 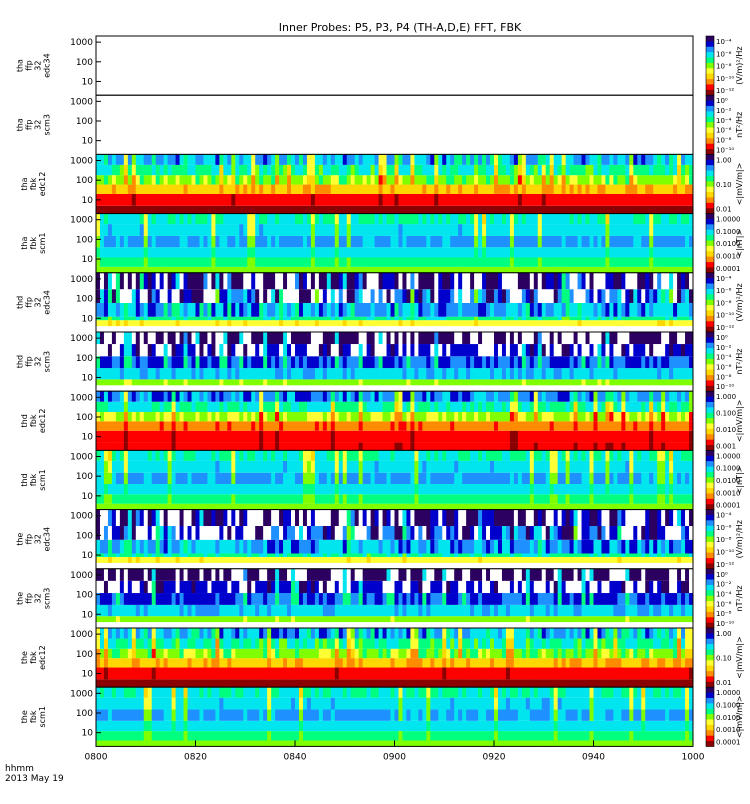 What do you see at coordinates (710, 308) in the screenshot?
I see `colorbar-swatch` at bounding box center [710, 308].